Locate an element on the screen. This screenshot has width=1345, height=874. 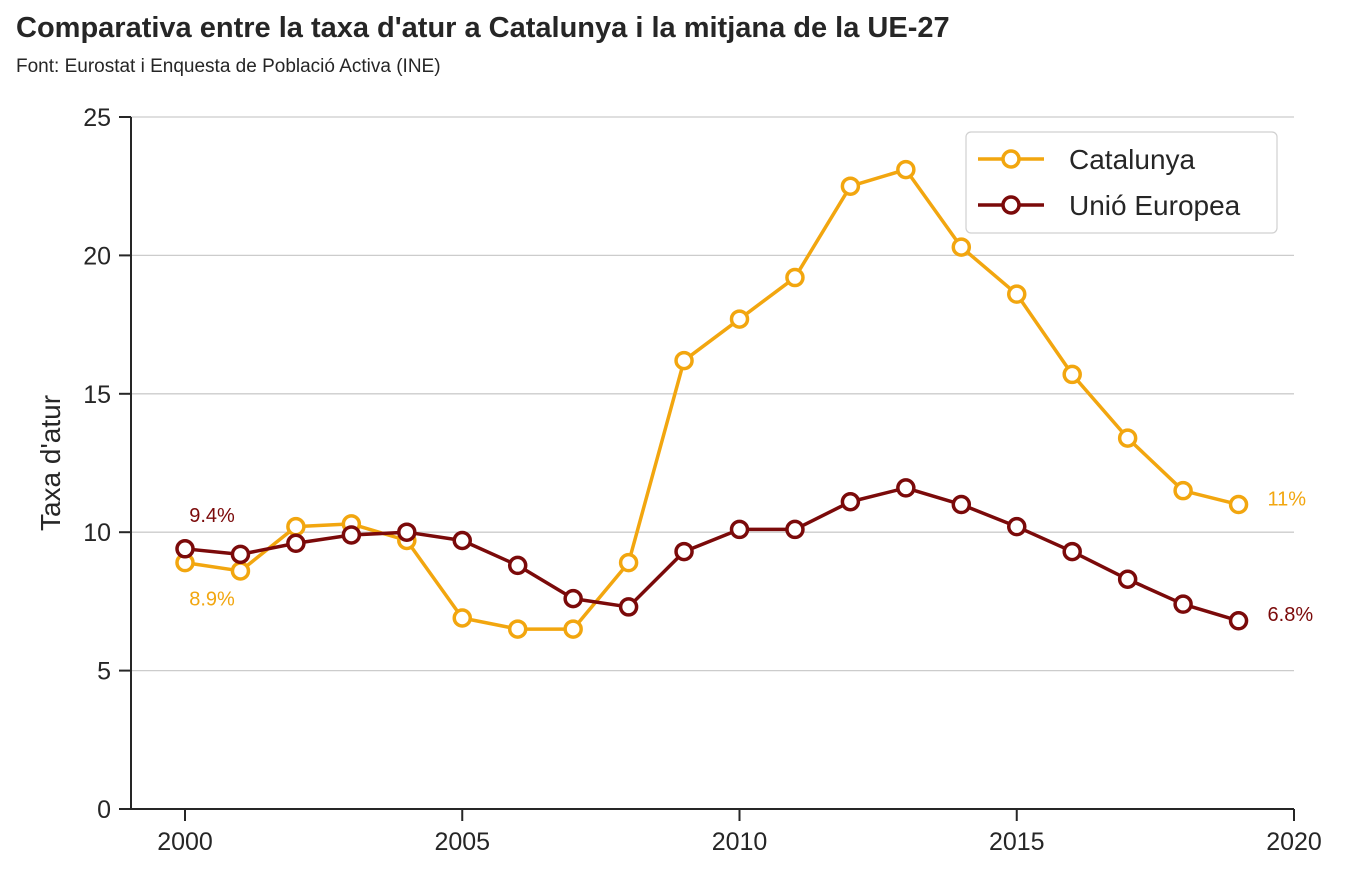
y-tick-label: 20 is located at coordinates (97, 256).